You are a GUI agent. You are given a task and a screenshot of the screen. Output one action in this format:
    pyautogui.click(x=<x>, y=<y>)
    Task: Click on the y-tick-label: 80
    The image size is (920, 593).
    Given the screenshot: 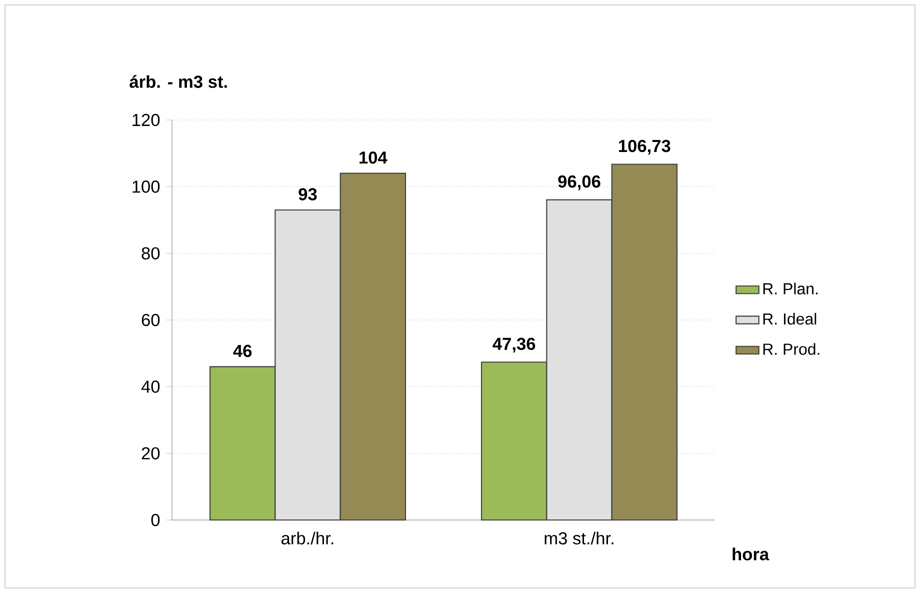 What is the action you would take?
    pyautogui.click(x=151, y=253)
    